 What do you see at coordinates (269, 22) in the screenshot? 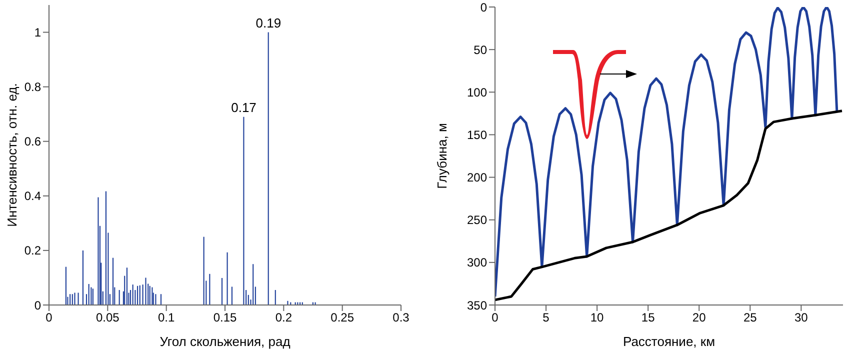
I see `annotation: 0.19` at bounding box center [269, 22].